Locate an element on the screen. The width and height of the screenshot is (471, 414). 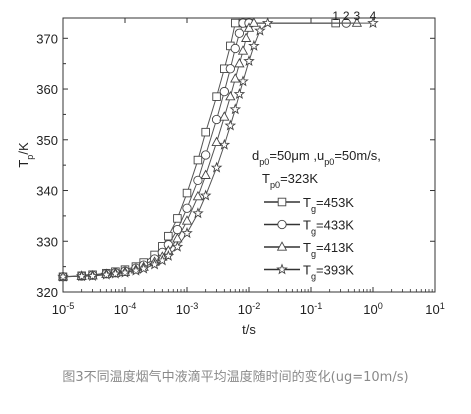
series-number-label: 3 is located at coordinates (357, 16).